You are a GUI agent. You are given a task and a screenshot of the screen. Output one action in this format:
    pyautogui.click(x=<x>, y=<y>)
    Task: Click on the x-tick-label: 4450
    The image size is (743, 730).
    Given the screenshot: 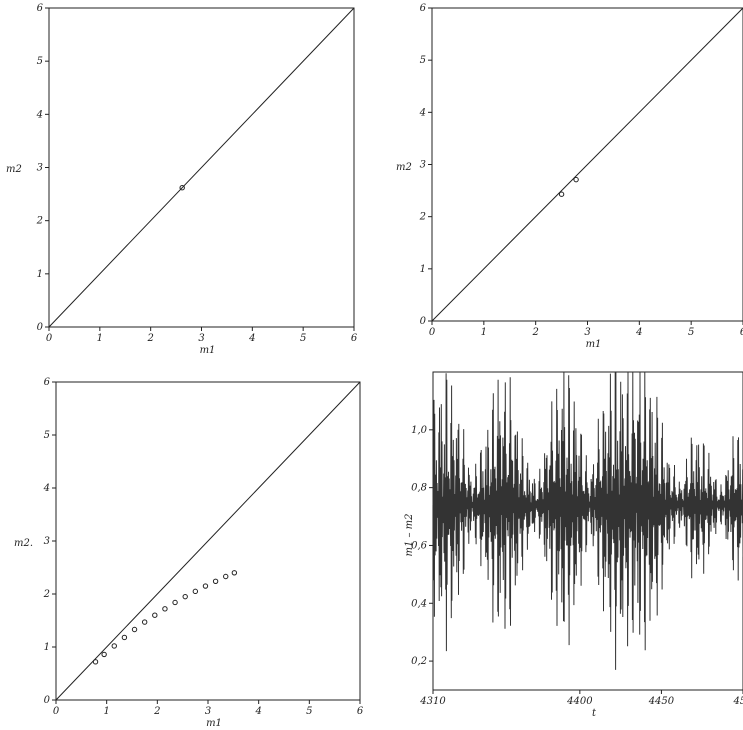 What is the action you would take?
    pyautogui.click(x=661, y=701)
    